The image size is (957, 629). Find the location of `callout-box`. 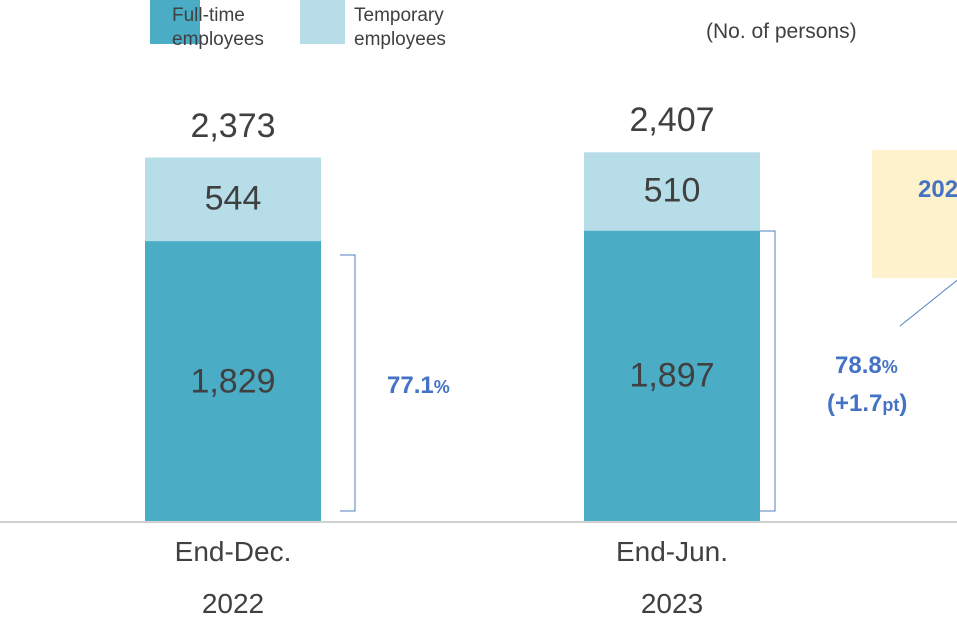

callout-box is located at coordinates (914, 214).